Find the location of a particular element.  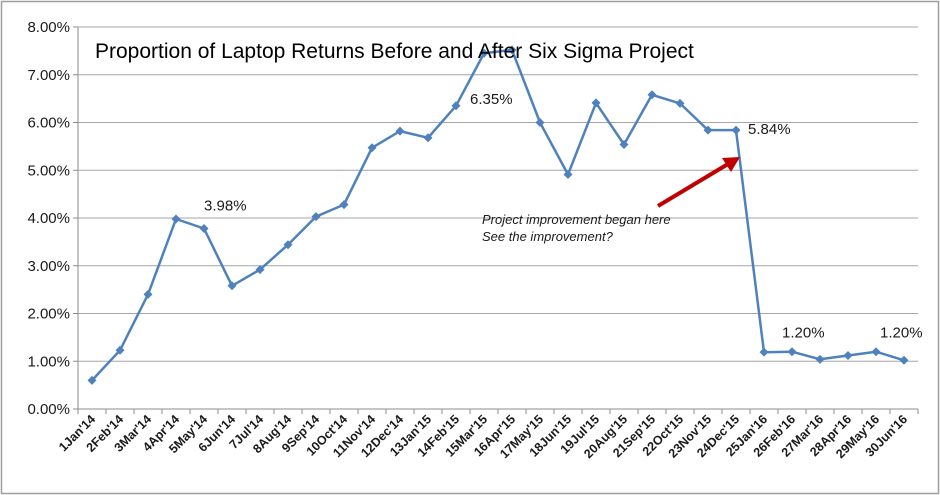

annotation-arrow is located at coordinates (693, 185).